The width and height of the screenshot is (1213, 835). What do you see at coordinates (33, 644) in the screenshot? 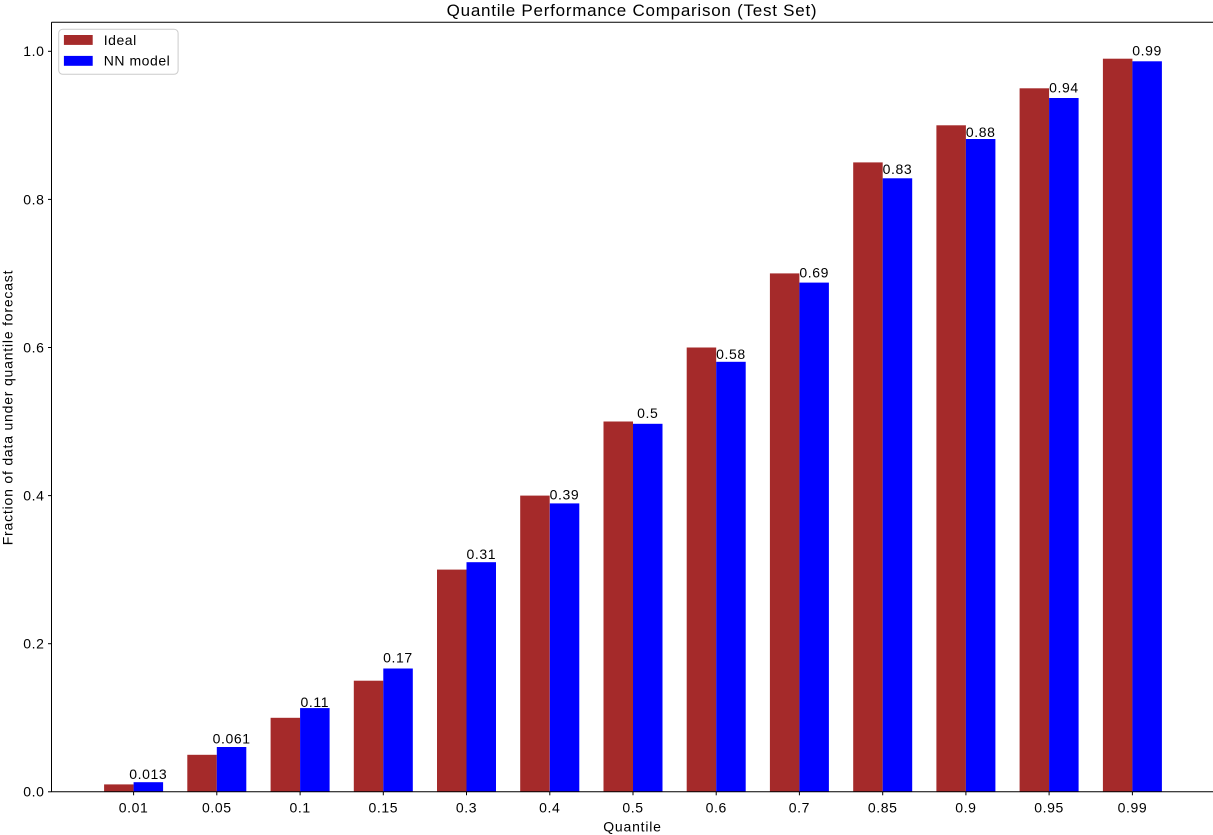
I see `svg-text: 0.2` at bounding box center [33, 644].